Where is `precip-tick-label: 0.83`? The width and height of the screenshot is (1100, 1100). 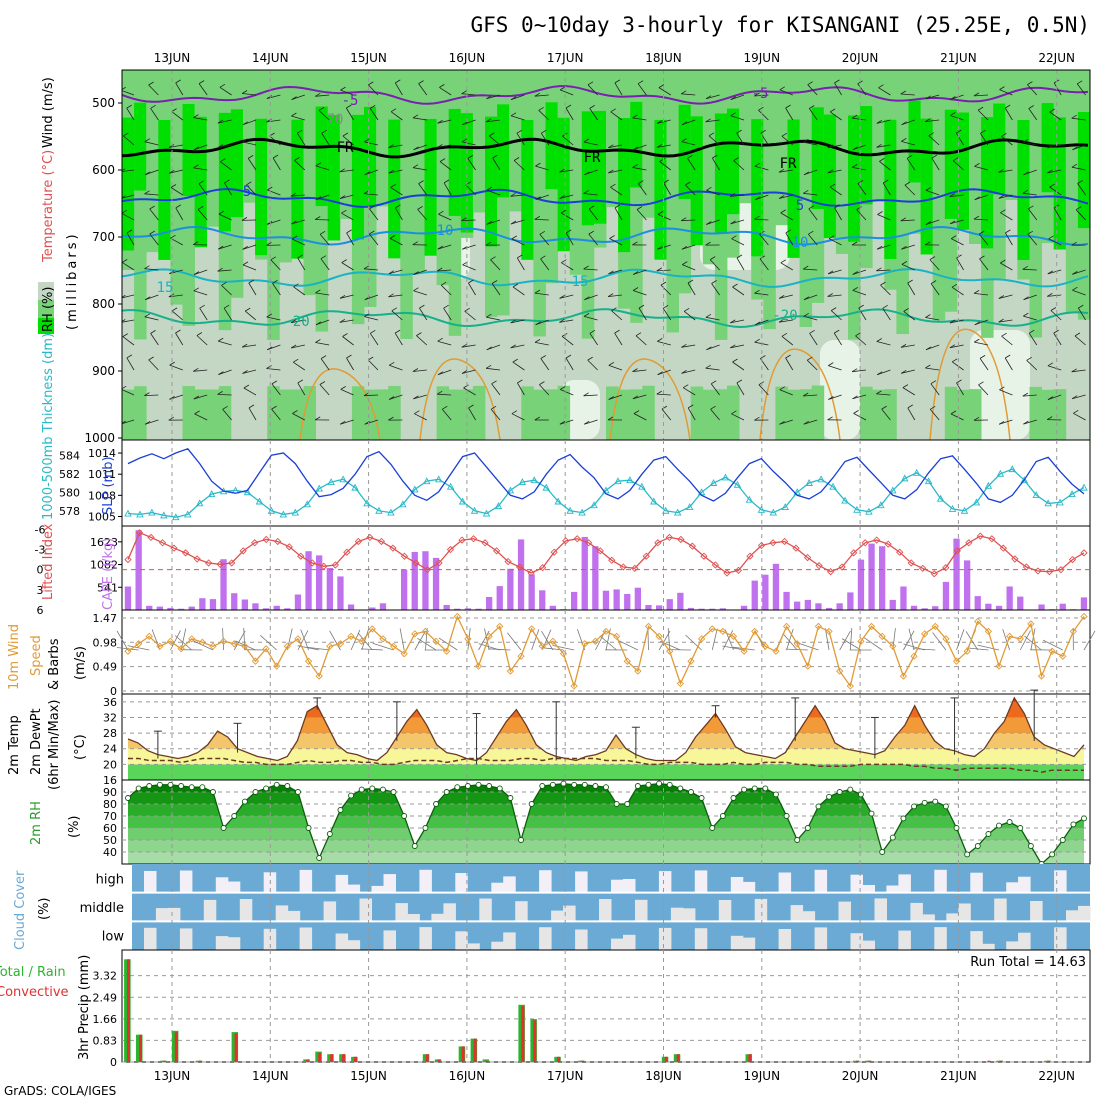 precip-tick-label: 0.83 is located at coordinates (105, 1040).